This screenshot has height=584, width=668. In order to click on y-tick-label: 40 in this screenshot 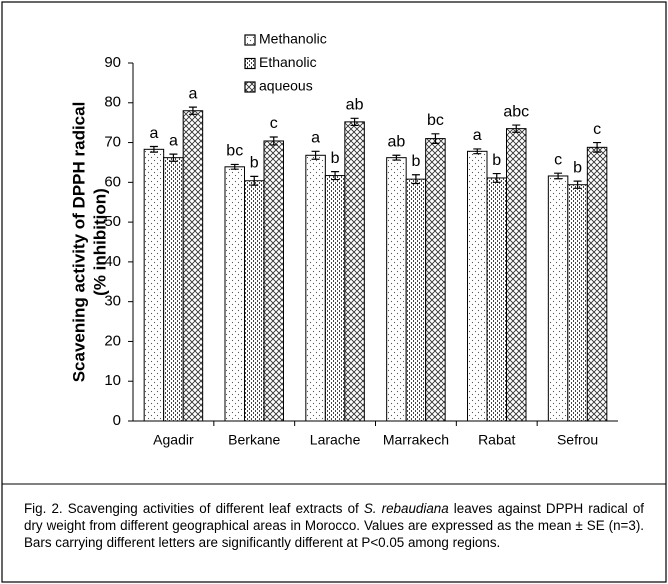, I will do `click(112, 261)`.